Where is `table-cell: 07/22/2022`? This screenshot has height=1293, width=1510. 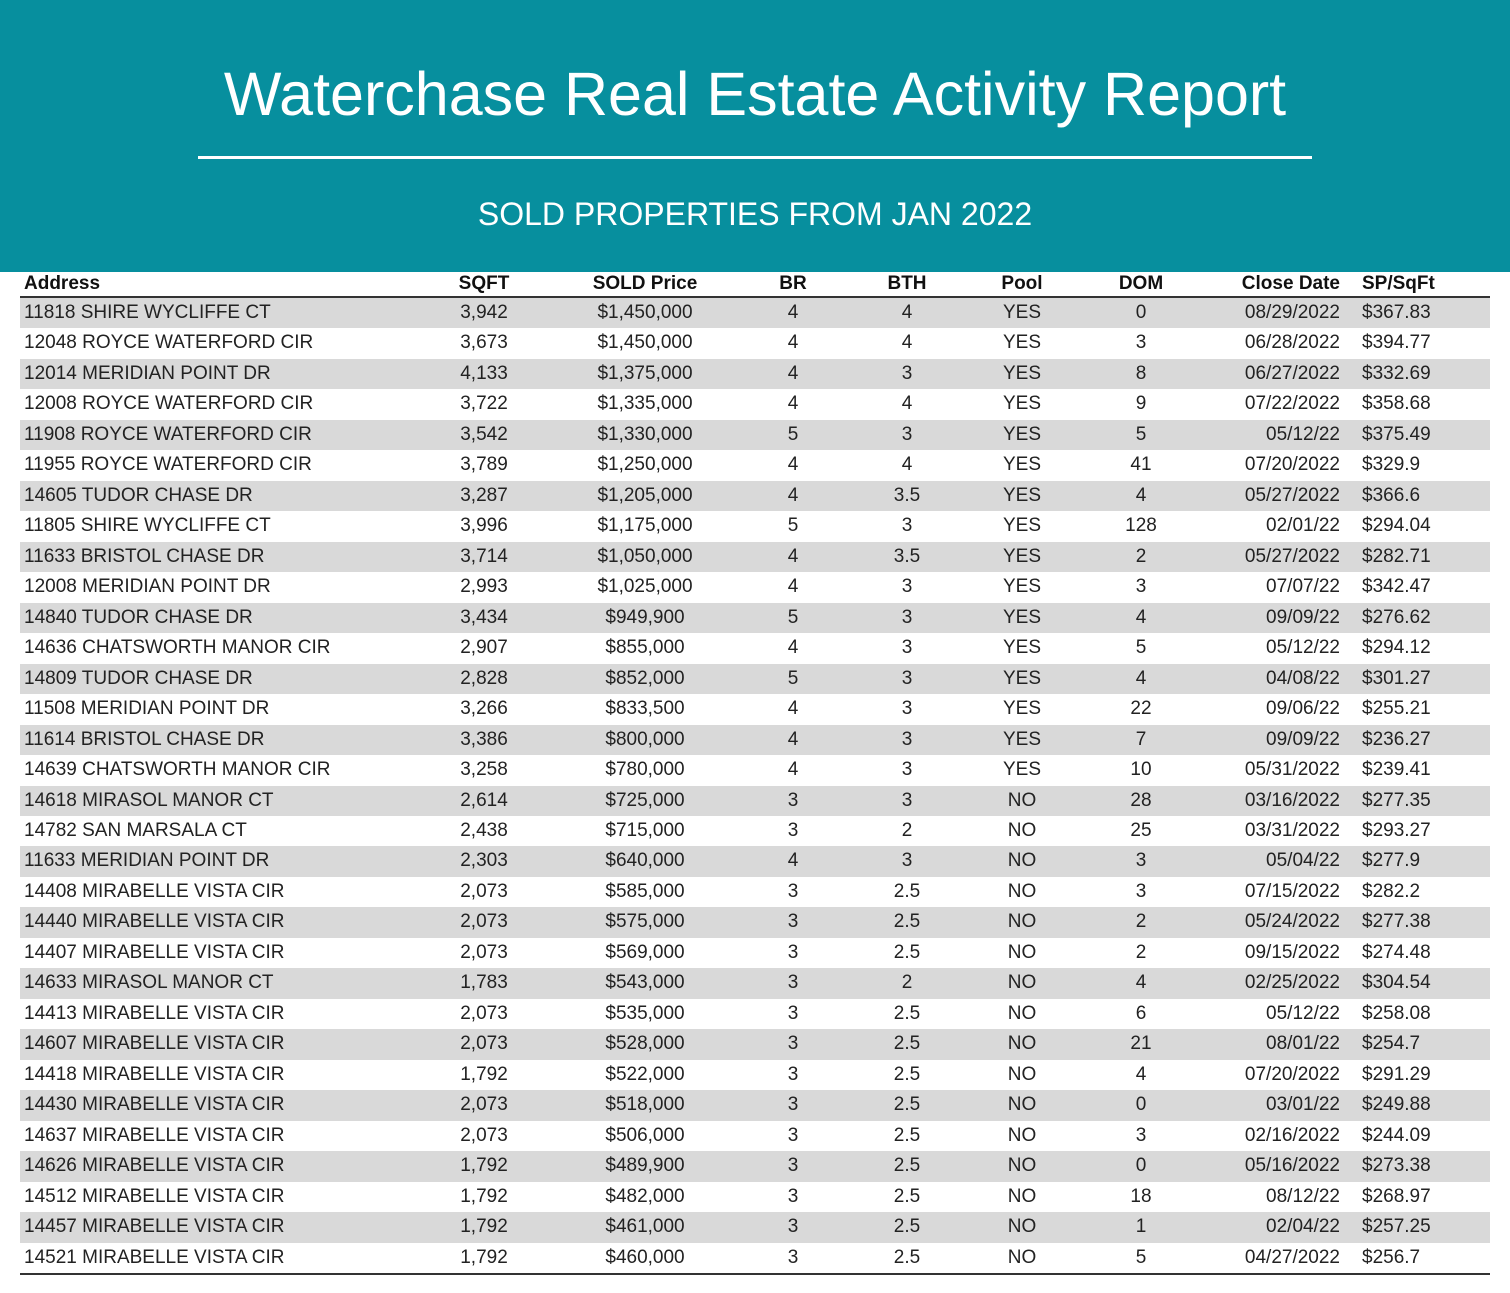
table-cell: 07/22/2022 is located at coordinates (1292, 404).